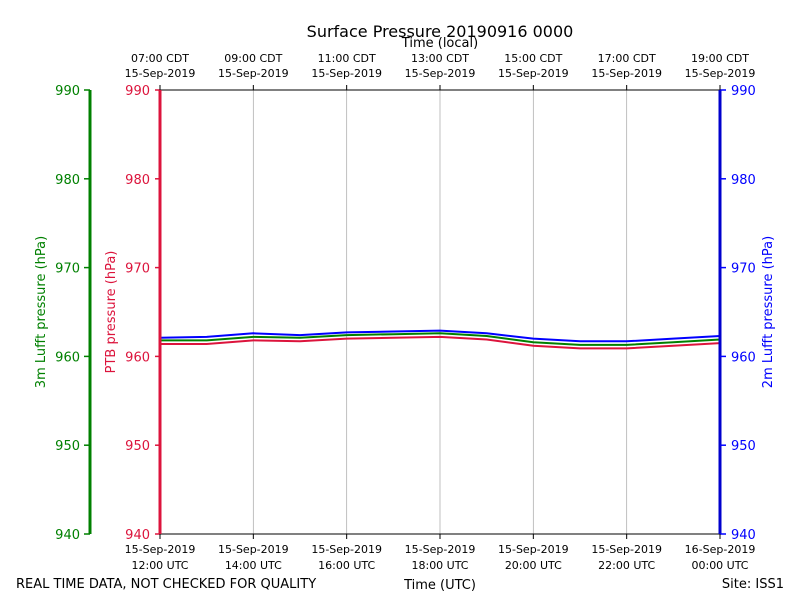 The image size is (800, 600). I want to click on green-y-tick-label: 970, so click(67, 269).